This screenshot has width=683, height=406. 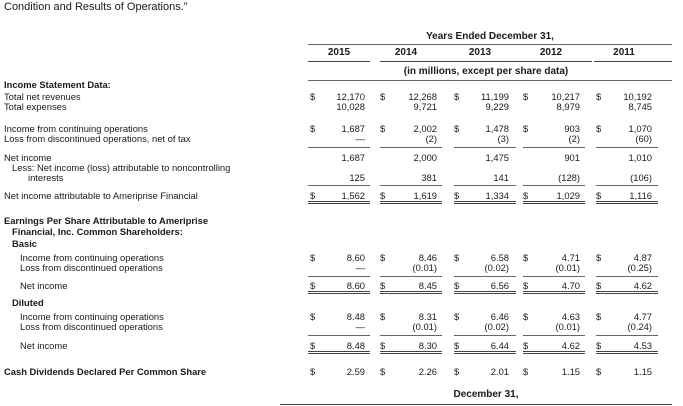 I want to click on cell-value-2011: 1.15, so click(x=642, y=371).